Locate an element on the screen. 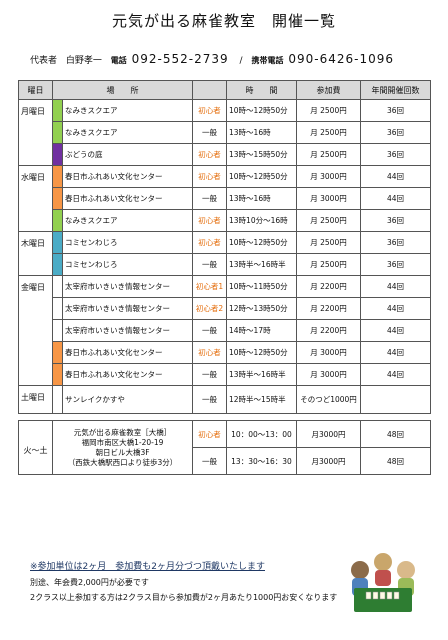  table-row: ぶどうの庭 初心者 13時～15時50分 月 2500円 36回 is located at coordinates (225, 154).